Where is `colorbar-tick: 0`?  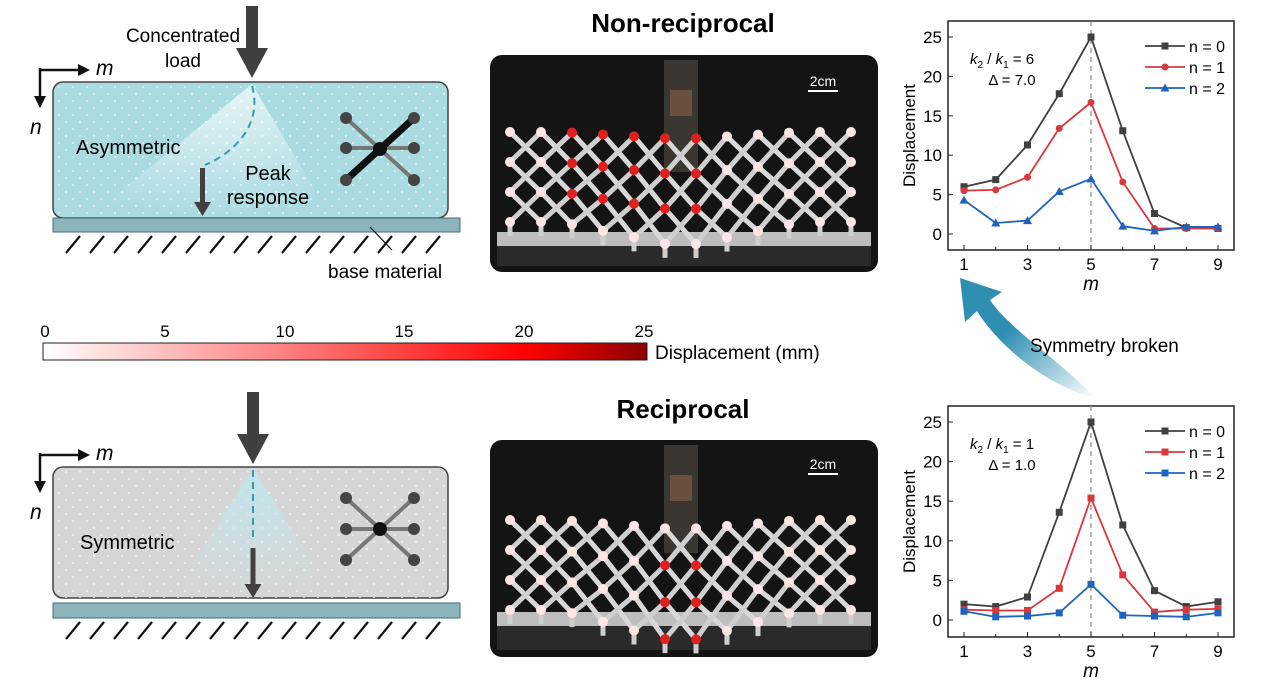 colorbar-tick: 0 is located at coordinates (44, 331).